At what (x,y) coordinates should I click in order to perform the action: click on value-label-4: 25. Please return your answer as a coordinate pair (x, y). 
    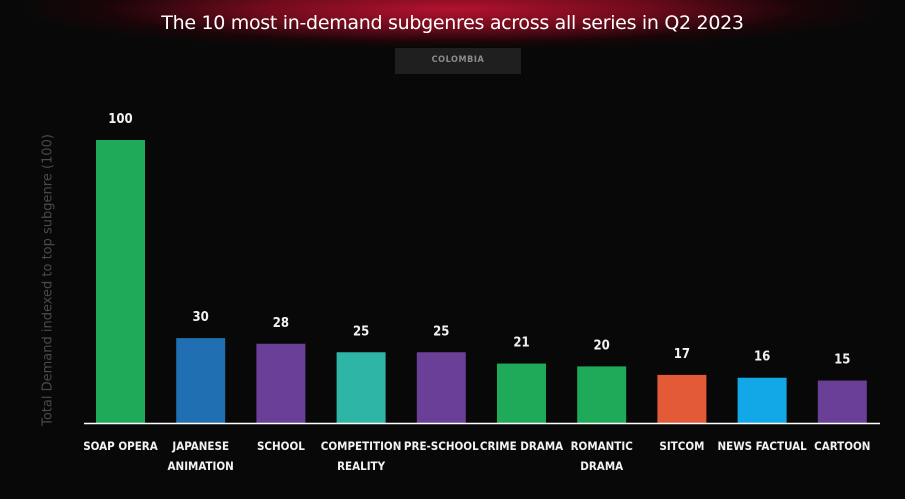
    Looking at the image, I should click on (441, 331).